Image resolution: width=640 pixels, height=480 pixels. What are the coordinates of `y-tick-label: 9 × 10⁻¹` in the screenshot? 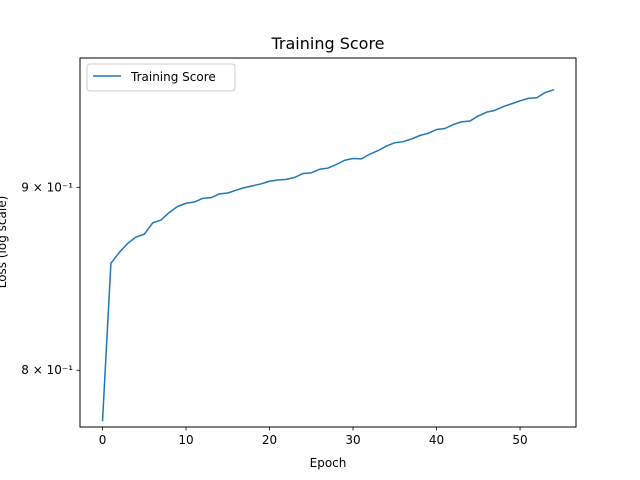 It's located at (47, 187).